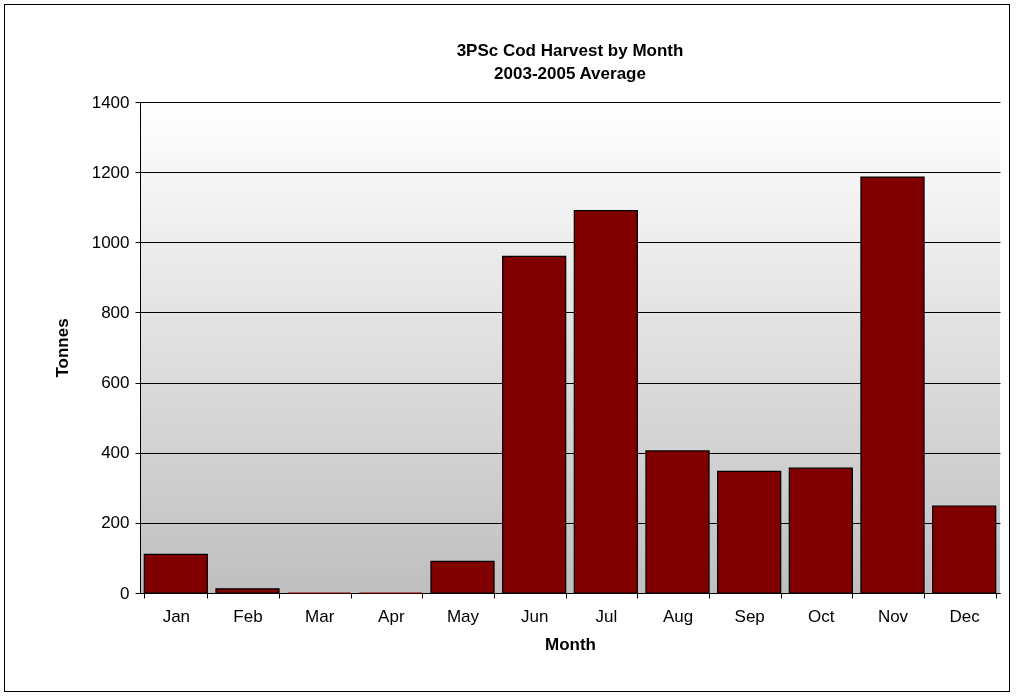 The height and width of the screenshot is (698, 1016). What do you see at coordinates (110, 172) in the screenshot?
I see `y-tick-label: 1200` at bounding box center [110, 172].